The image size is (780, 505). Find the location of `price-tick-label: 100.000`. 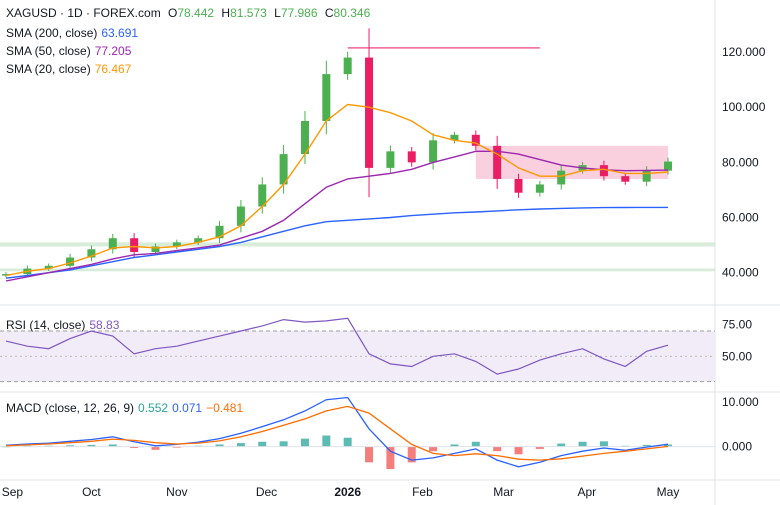

price-tick-label: 100.000 is located at coordinates (744, 107).